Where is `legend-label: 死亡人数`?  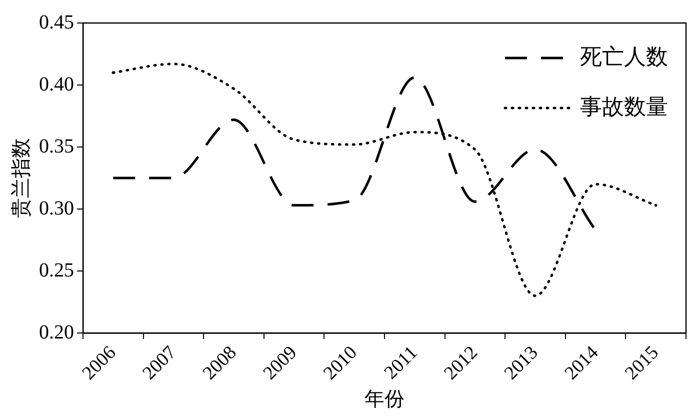 legend-label: 死亡人数 is located at coordinates (624, 56).